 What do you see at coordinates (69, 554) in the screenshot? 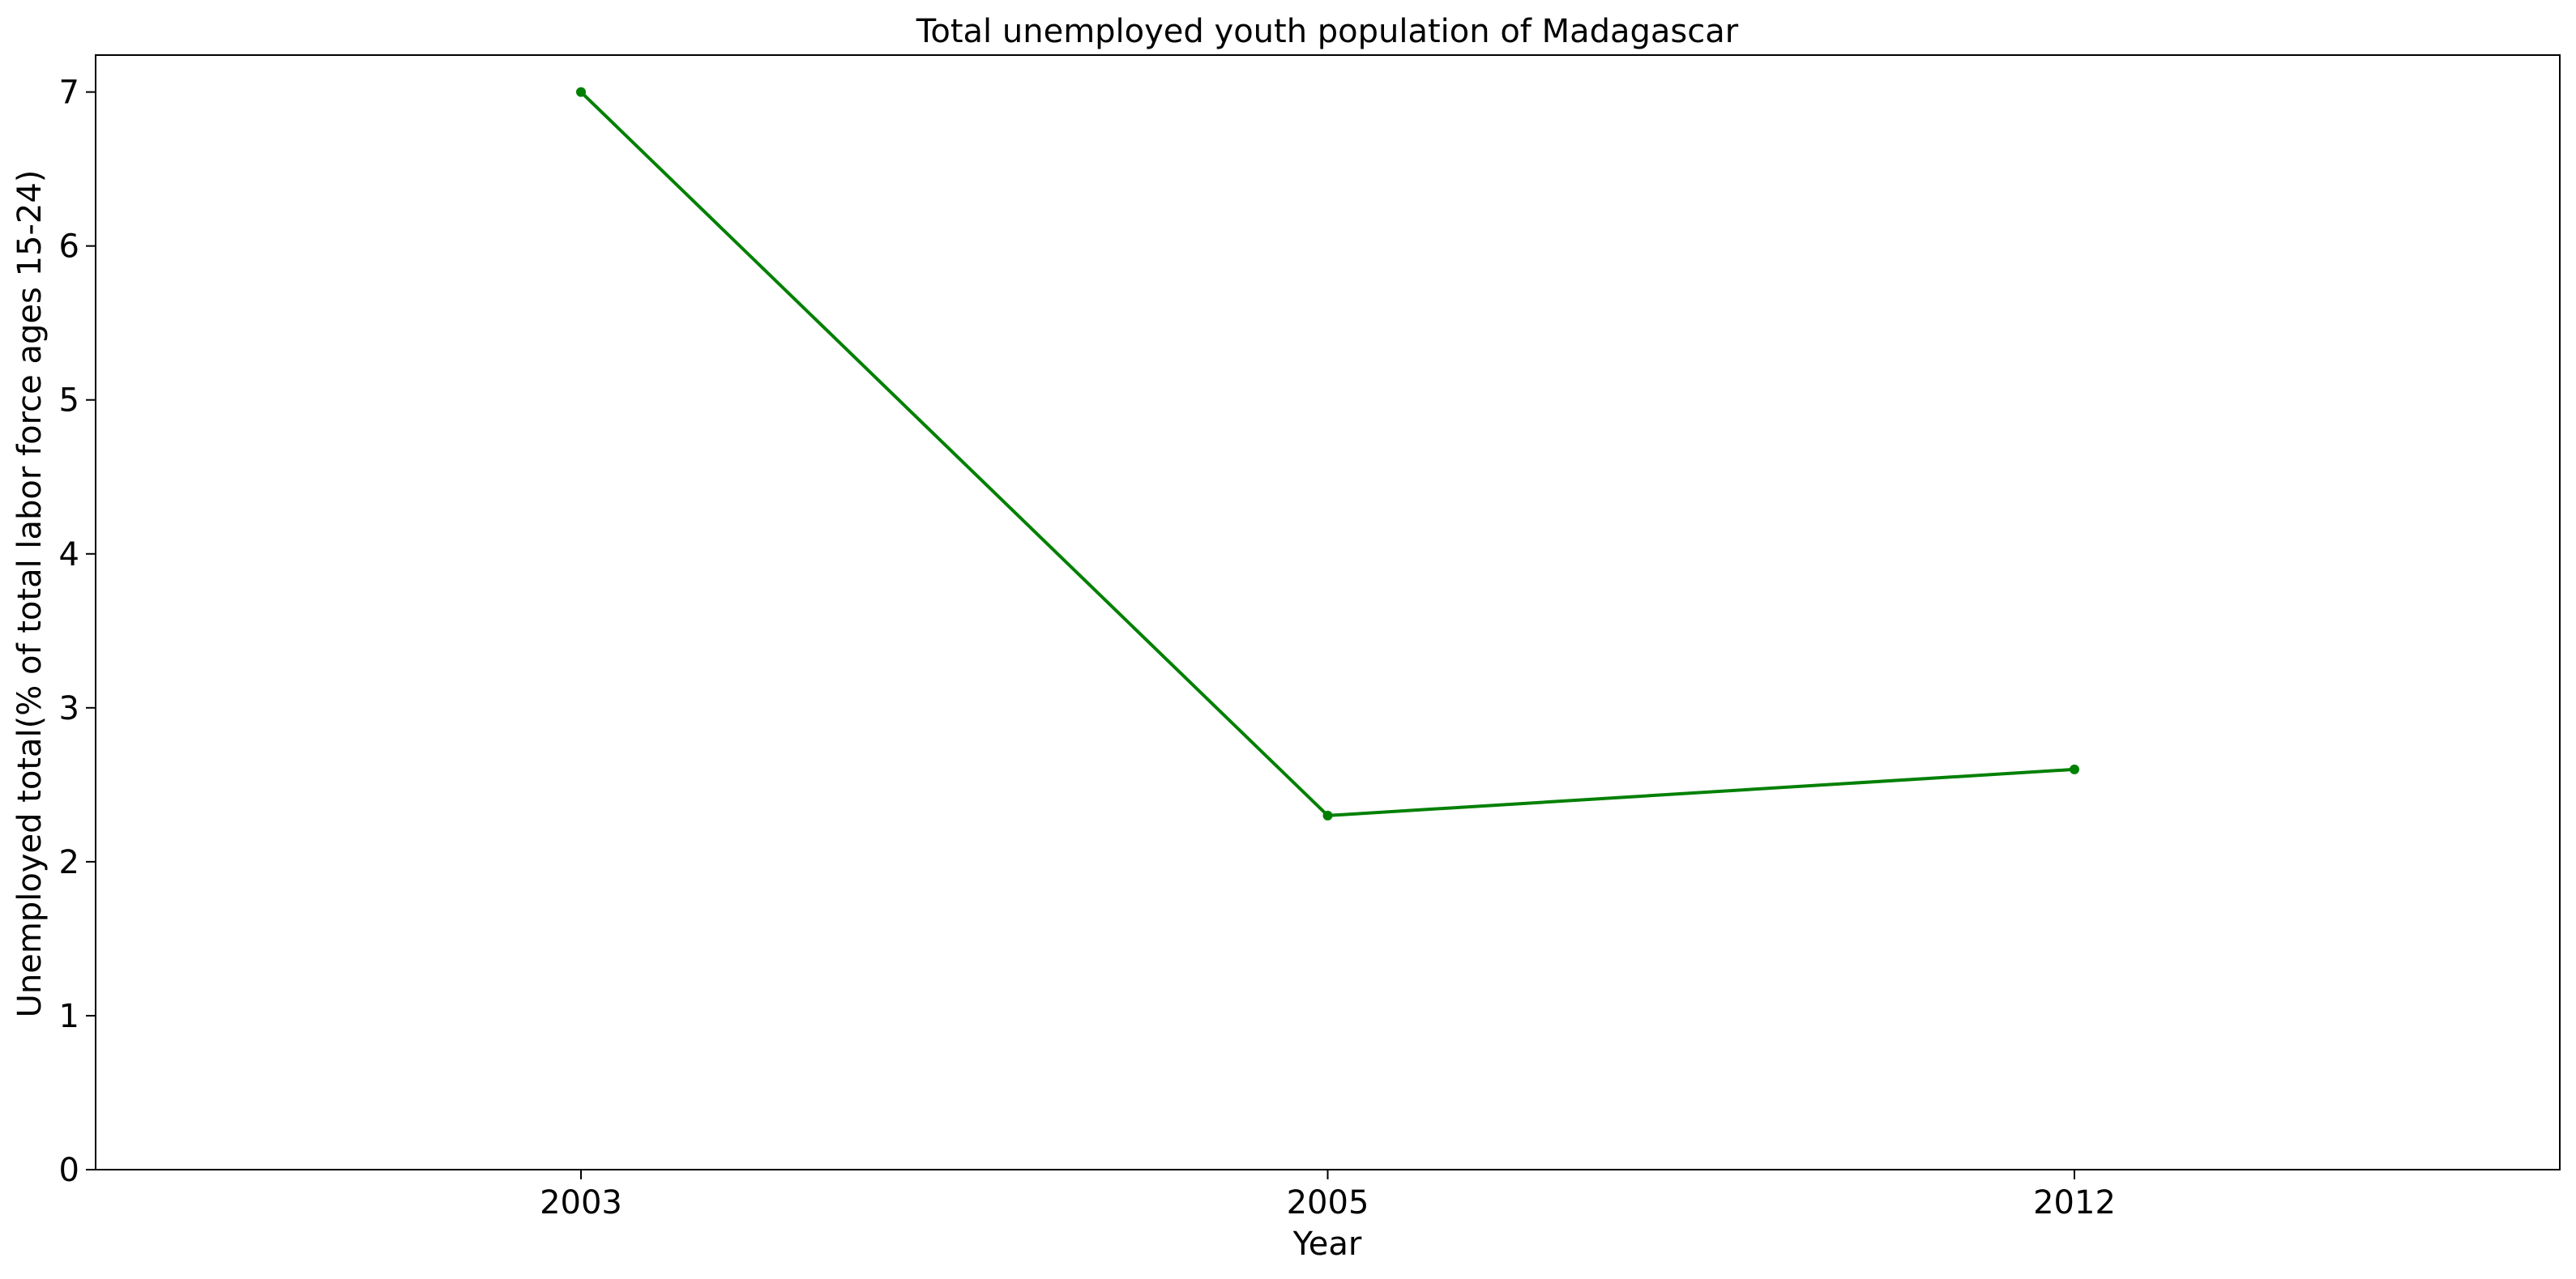
I see `y-tick-label: 4` at bounding box center [69, 554].